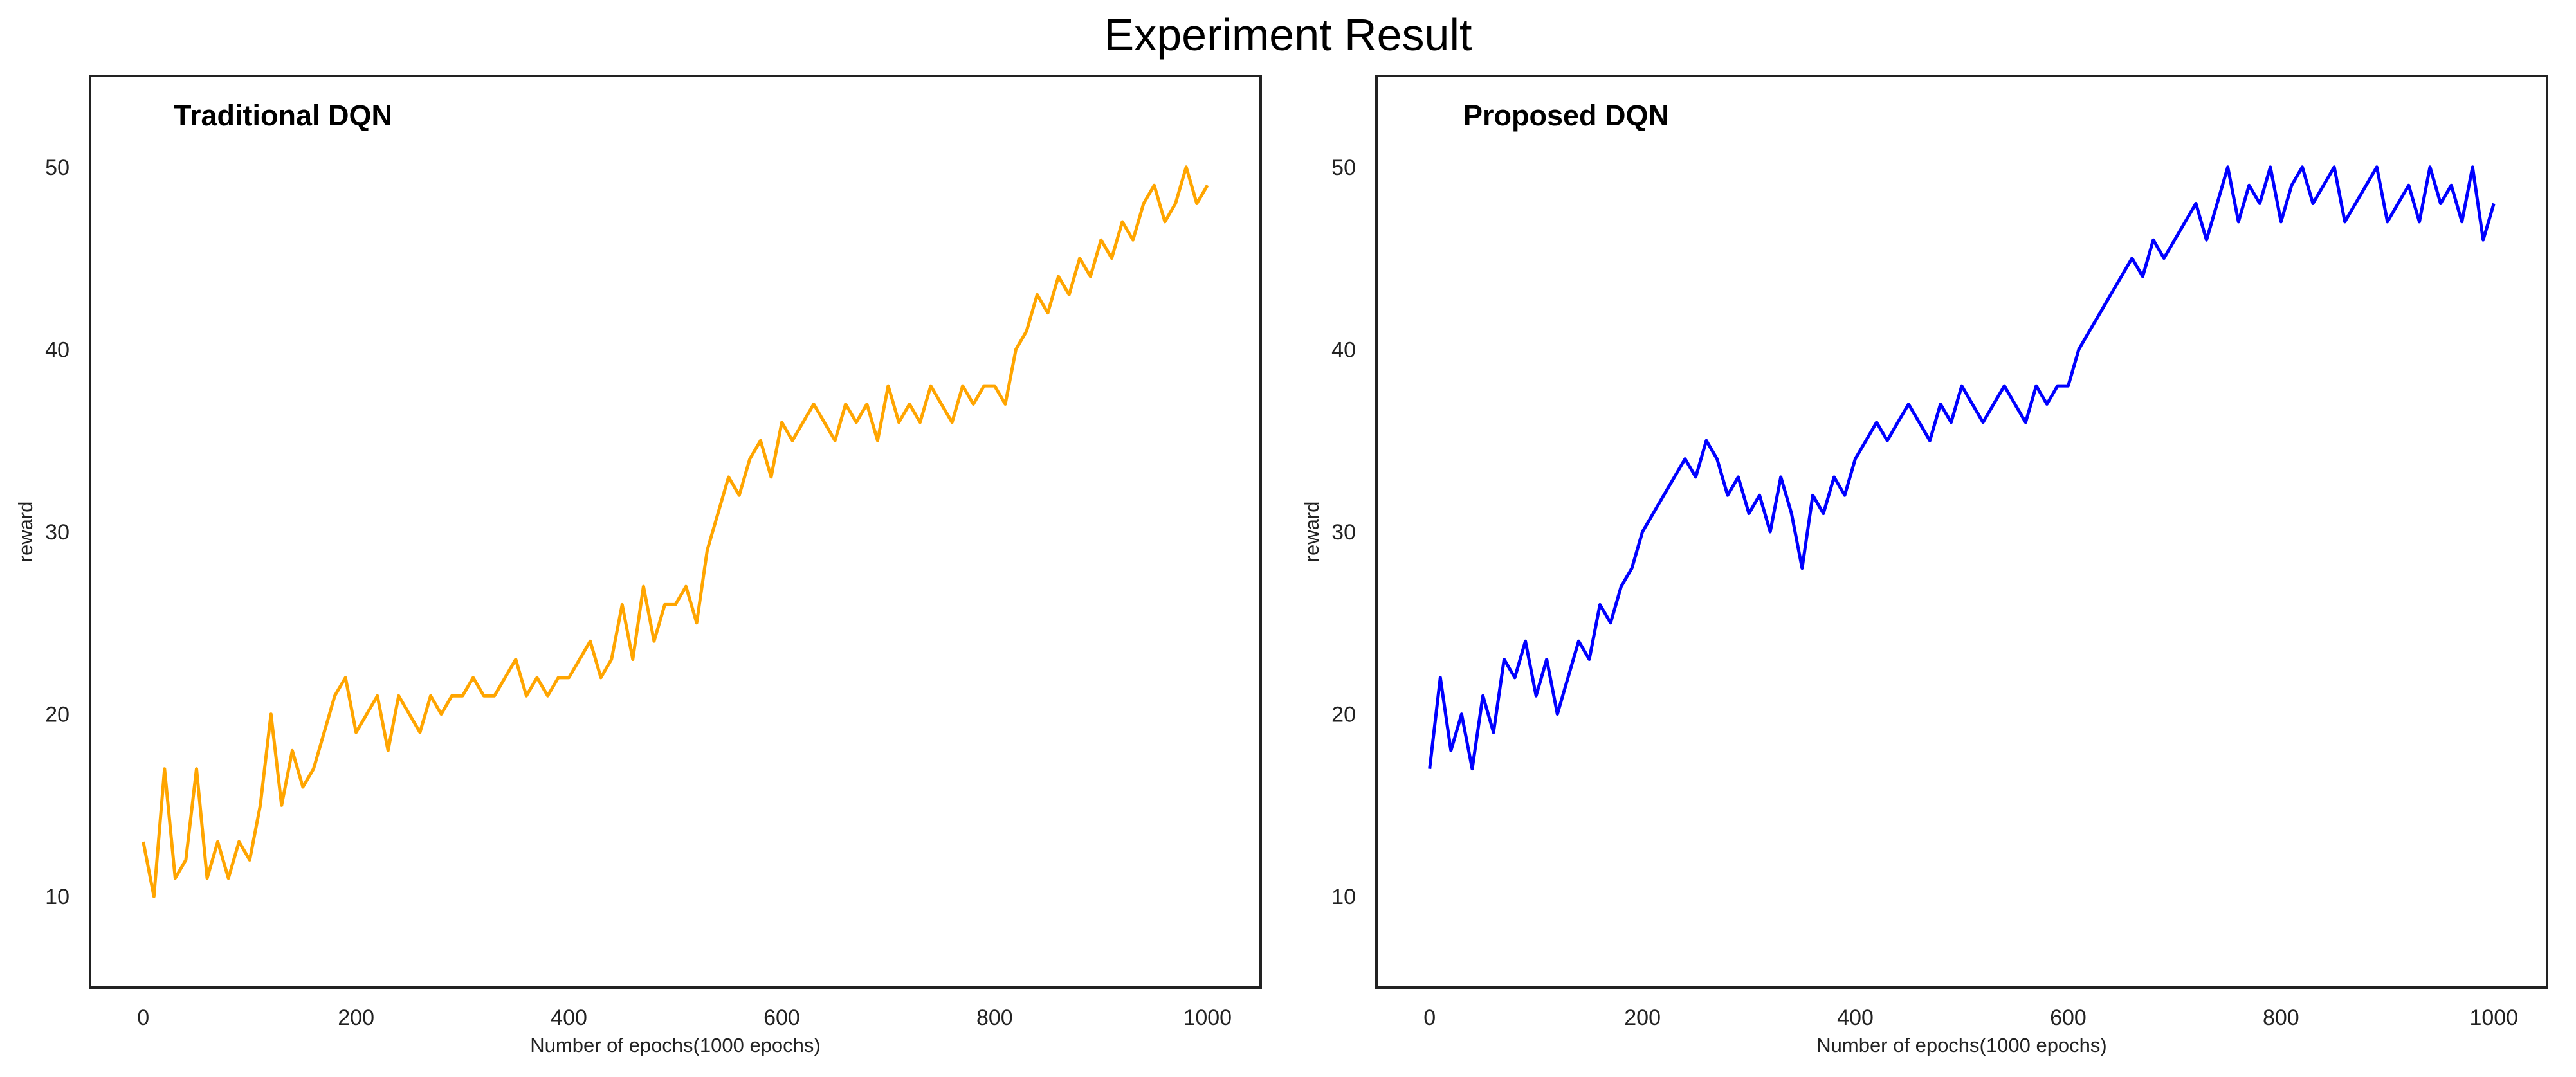 The width and height of the screenshot is (2576, 1077). I want to click on panel-title: Proposed DQN, so click(1566, 116).